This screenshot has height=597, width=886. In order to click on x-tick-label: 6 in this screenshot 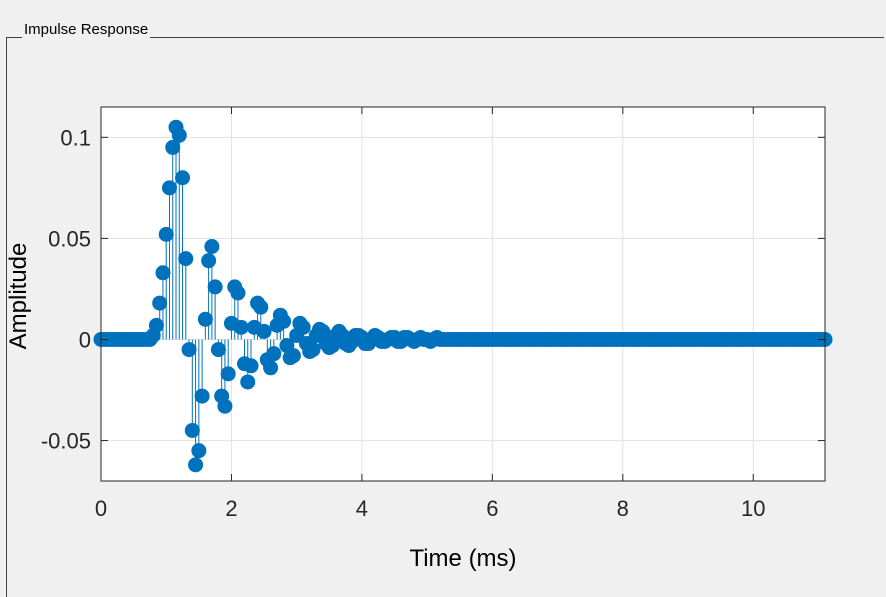, I will do `click(492, 508)`.